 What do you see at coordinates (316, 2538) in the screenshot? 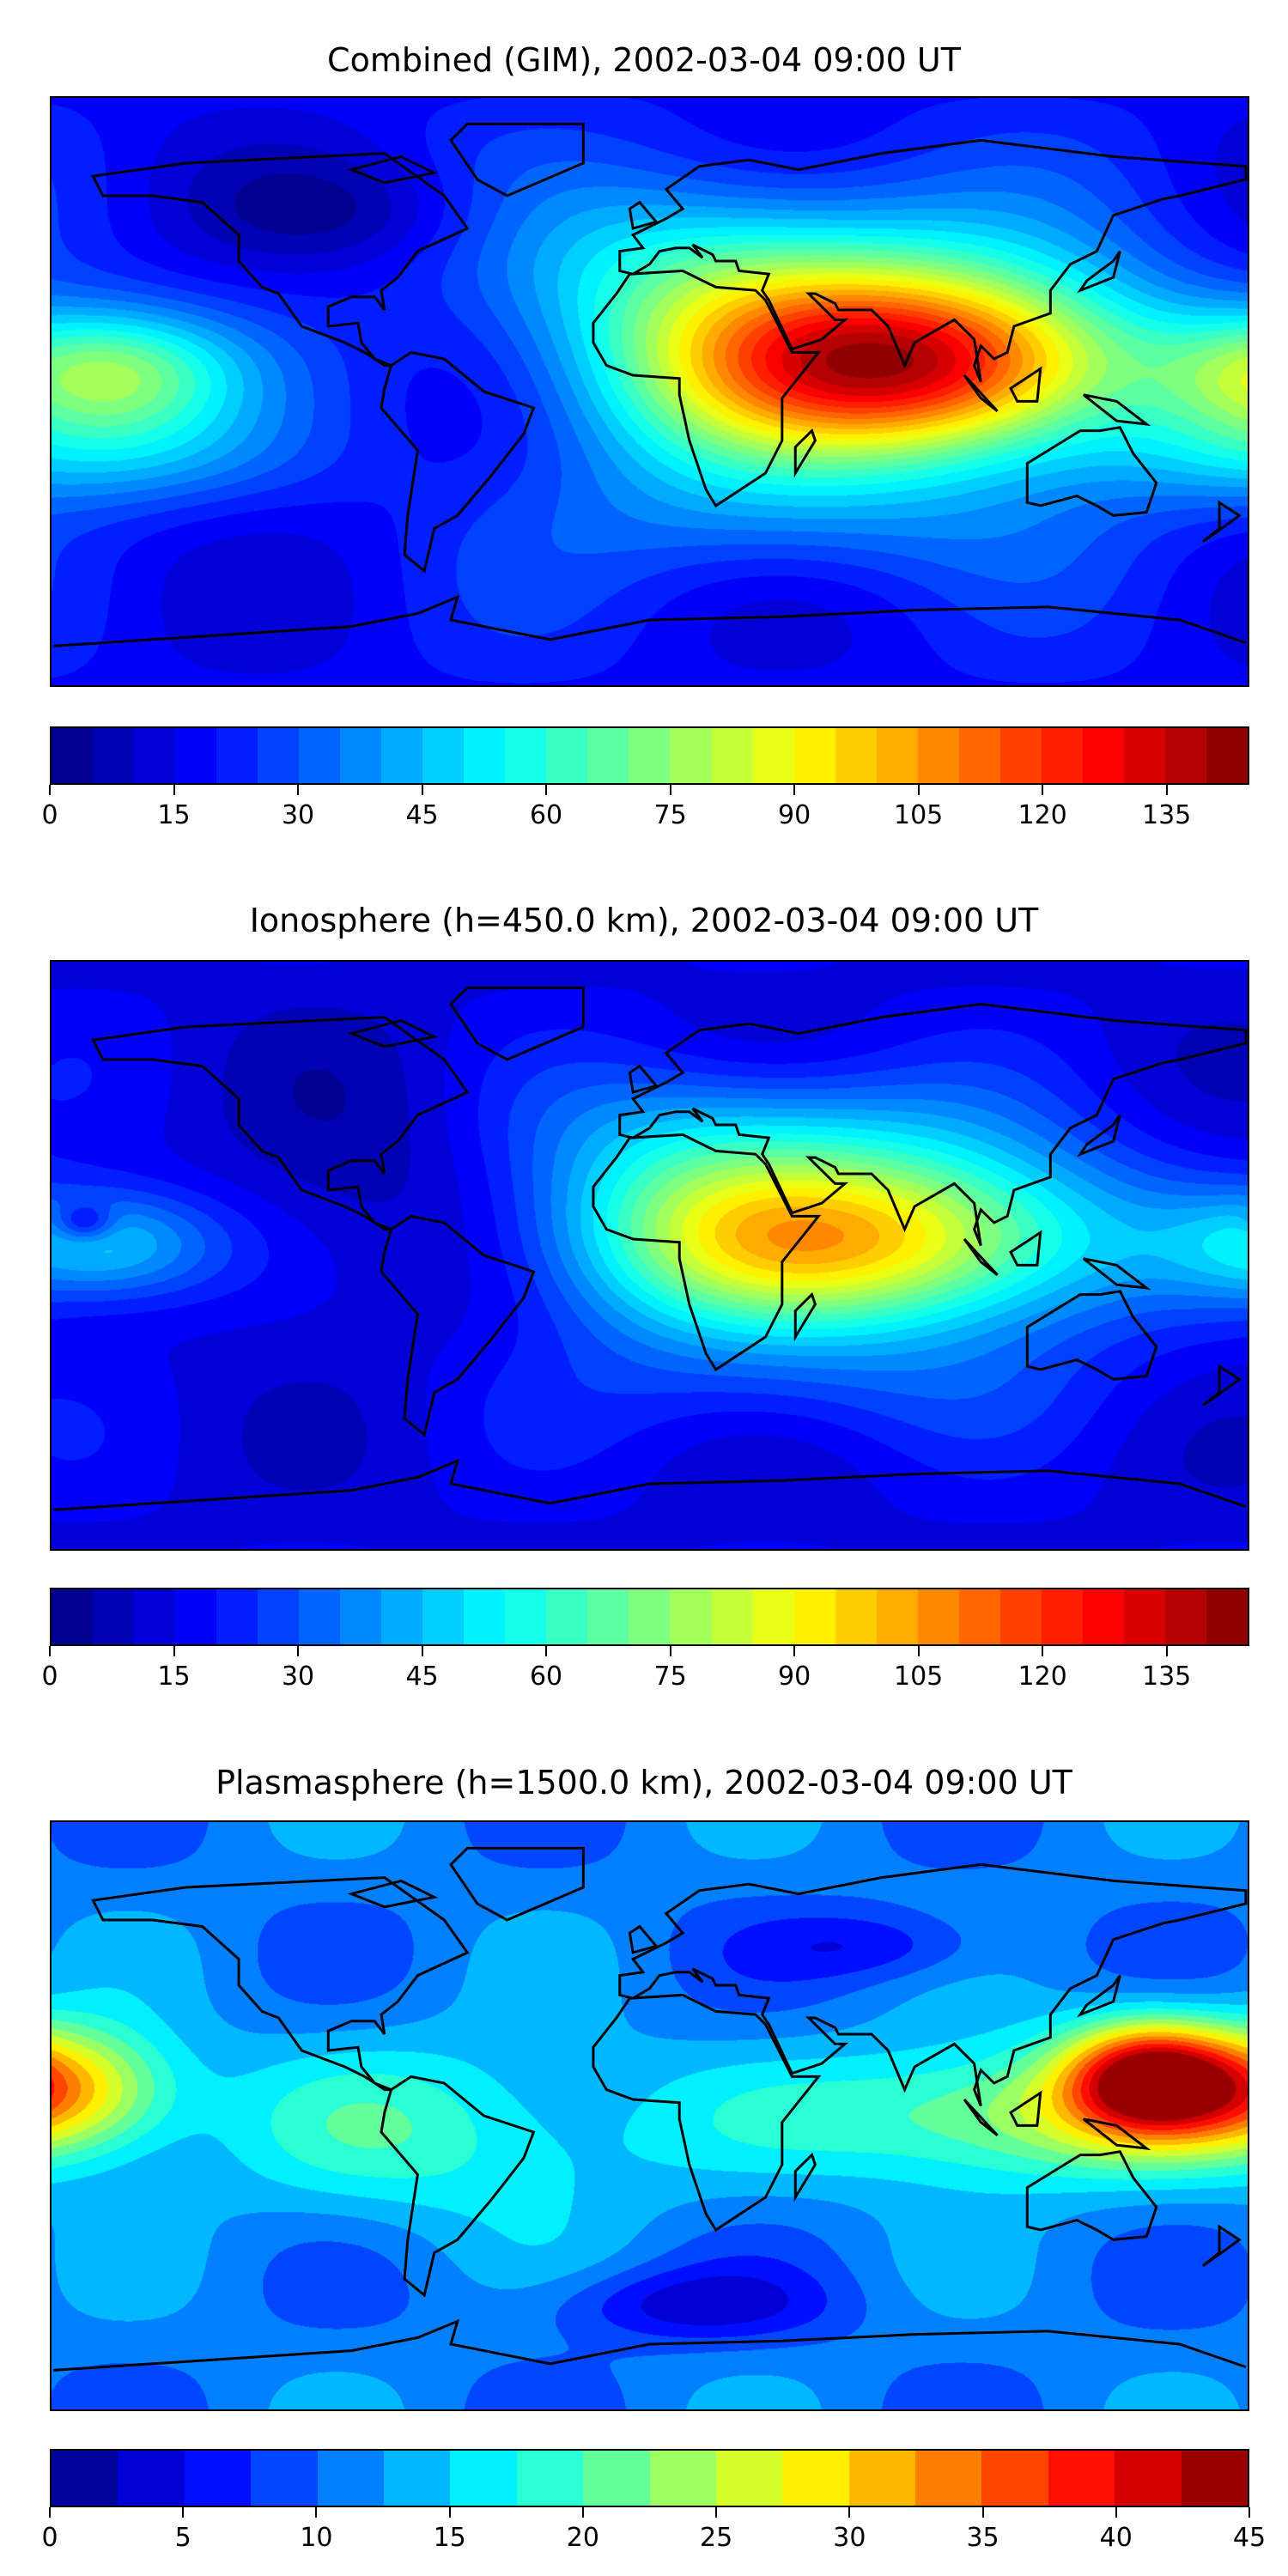
I see `tick-label: 10` at bounding box center [316, 2538].